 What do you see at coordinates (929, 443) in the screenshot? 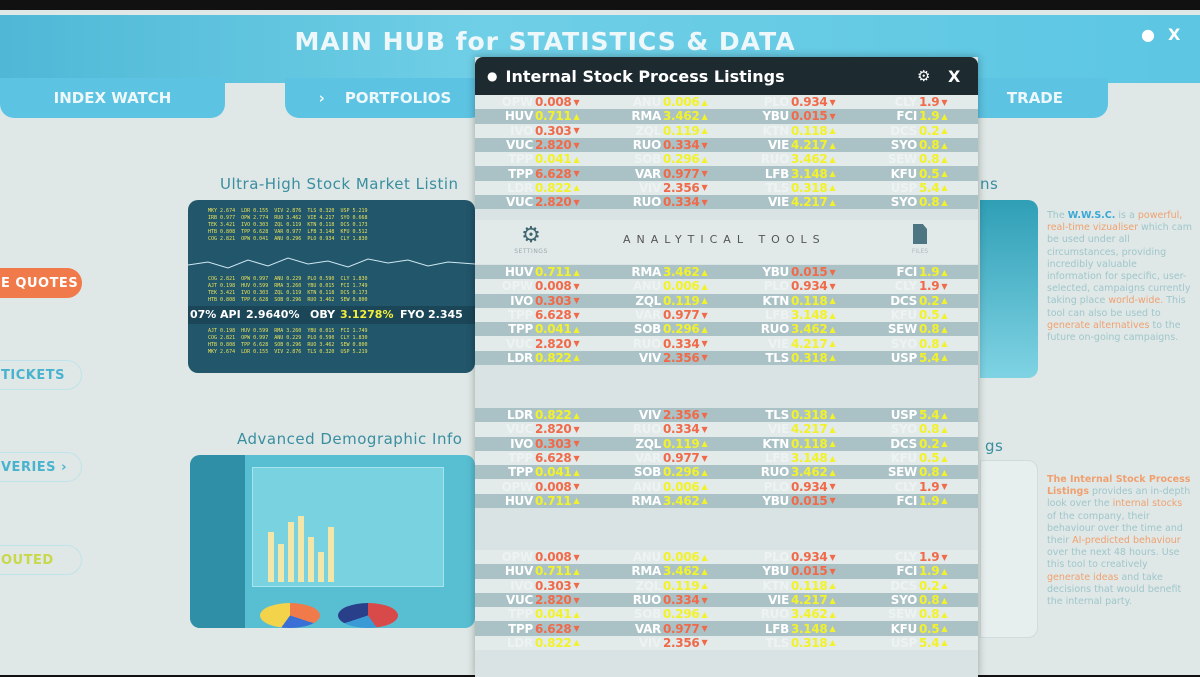
I see `stock-value: 0.2` at bounding box center [929, 443].